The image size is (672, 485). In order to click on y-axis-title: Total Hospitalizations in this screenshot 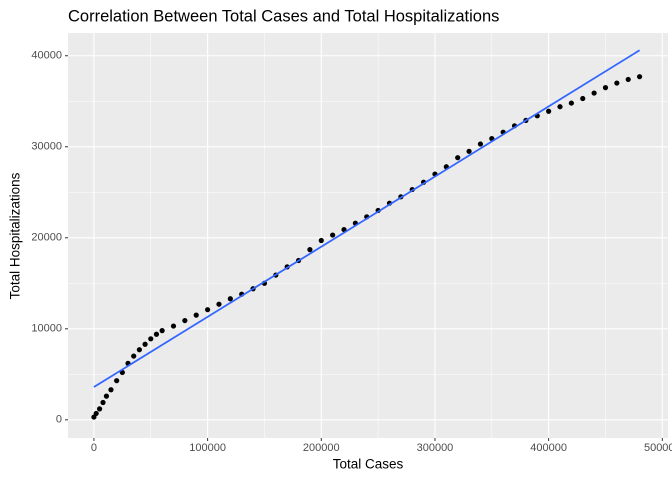, I will do `click(15, 235)`.